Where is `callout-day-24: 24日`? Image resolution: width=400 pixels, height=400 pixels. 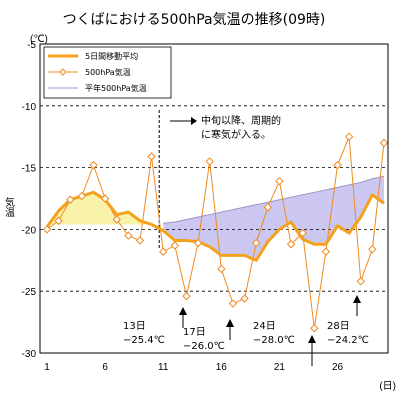 callout-day-24: 24日 is located at coordinates (264, 326).